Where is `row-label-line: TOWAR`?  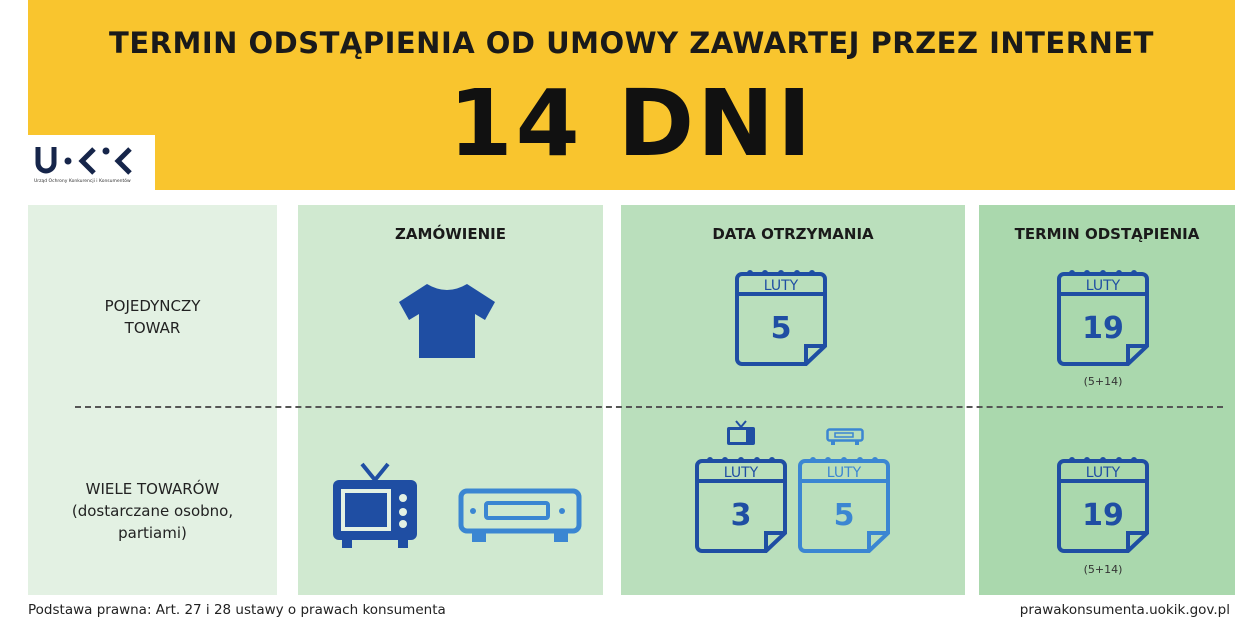 row-label-line: TOWAR is located at coordinates (152, 328).